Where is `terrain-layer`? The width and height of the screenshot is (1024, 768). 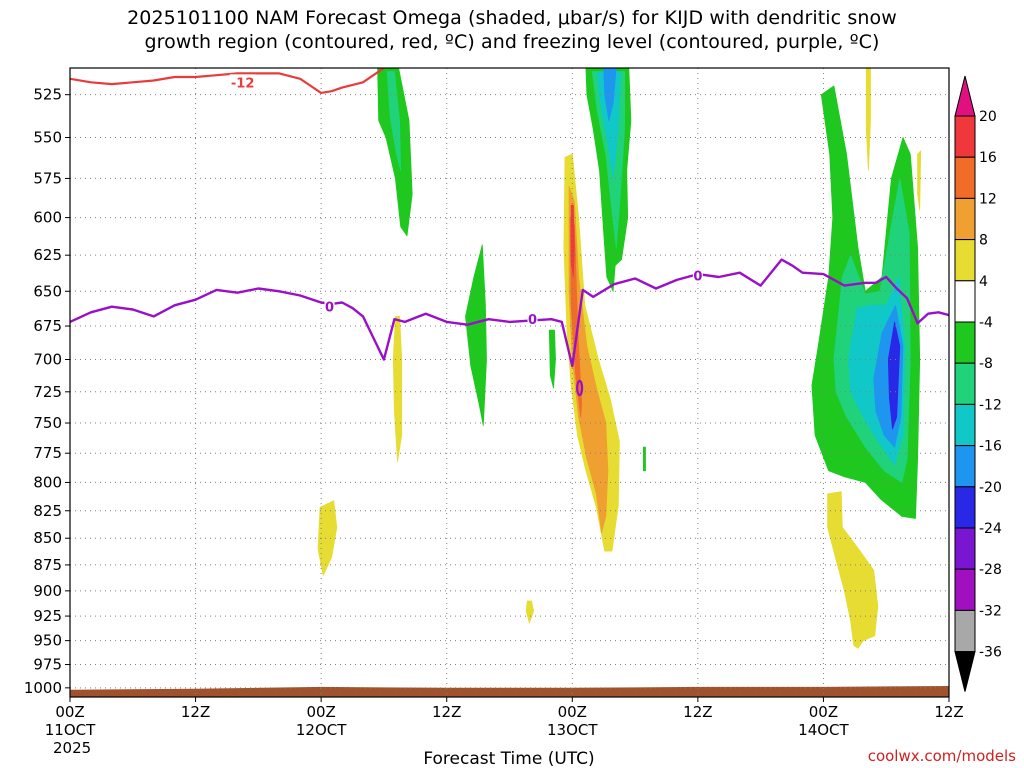
terrain-layer is located at coordinates (509, 691).